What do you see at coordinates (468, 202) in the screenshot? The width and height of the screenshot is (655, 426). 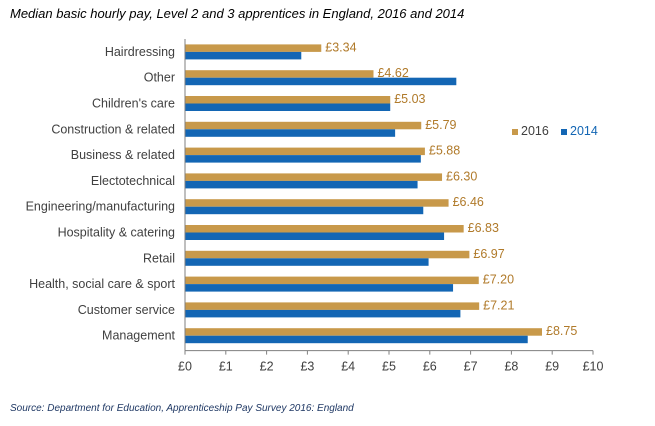 I see `data-label-2016: £6.46` at bounding box center [468, 202].